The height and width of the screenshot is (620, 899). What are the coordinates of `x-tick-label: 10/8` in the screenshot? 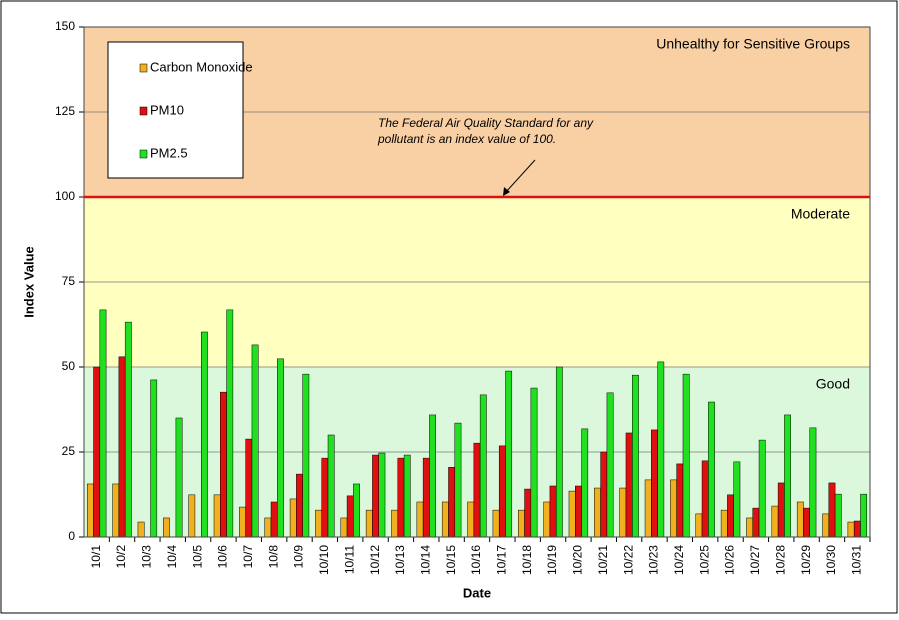 It's located at (273, 557).